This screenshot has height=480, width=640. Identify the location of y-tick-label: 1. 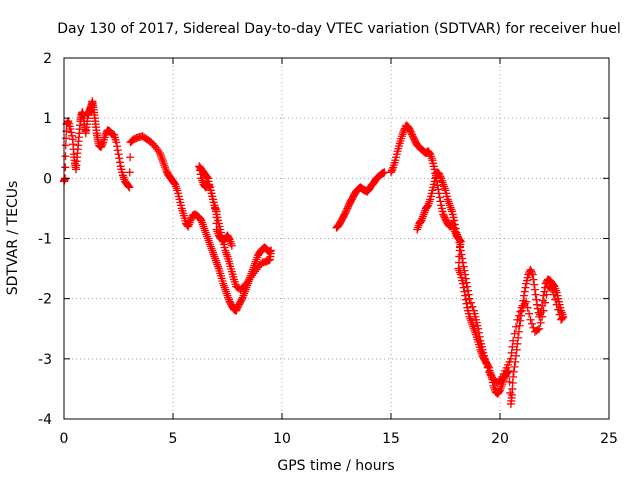
(47, 119).